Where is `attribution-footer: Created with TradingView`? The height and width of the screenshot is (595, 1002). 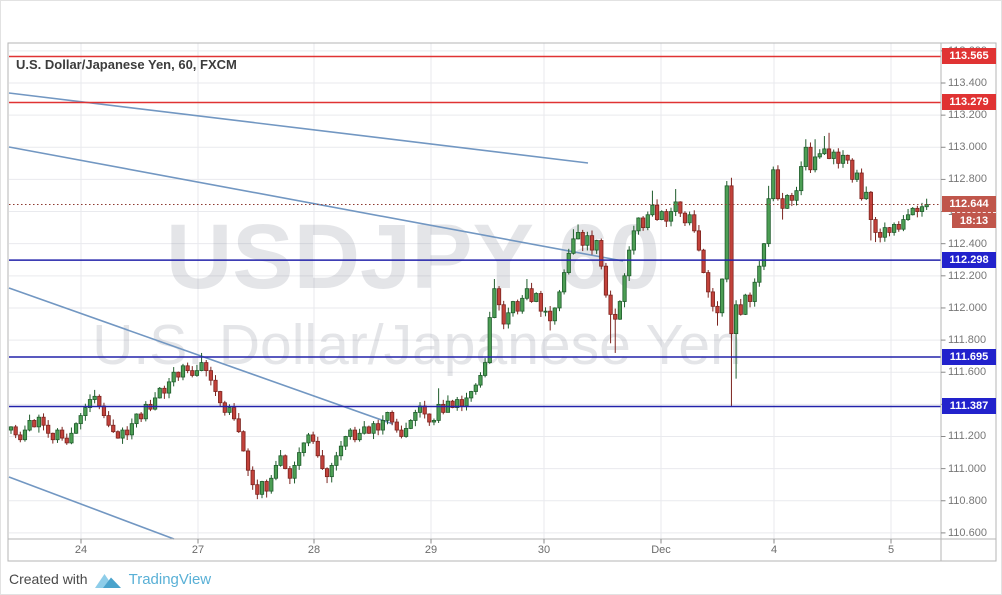
attribution-footer: Created with TradingView is located at coordinates (110, 579).